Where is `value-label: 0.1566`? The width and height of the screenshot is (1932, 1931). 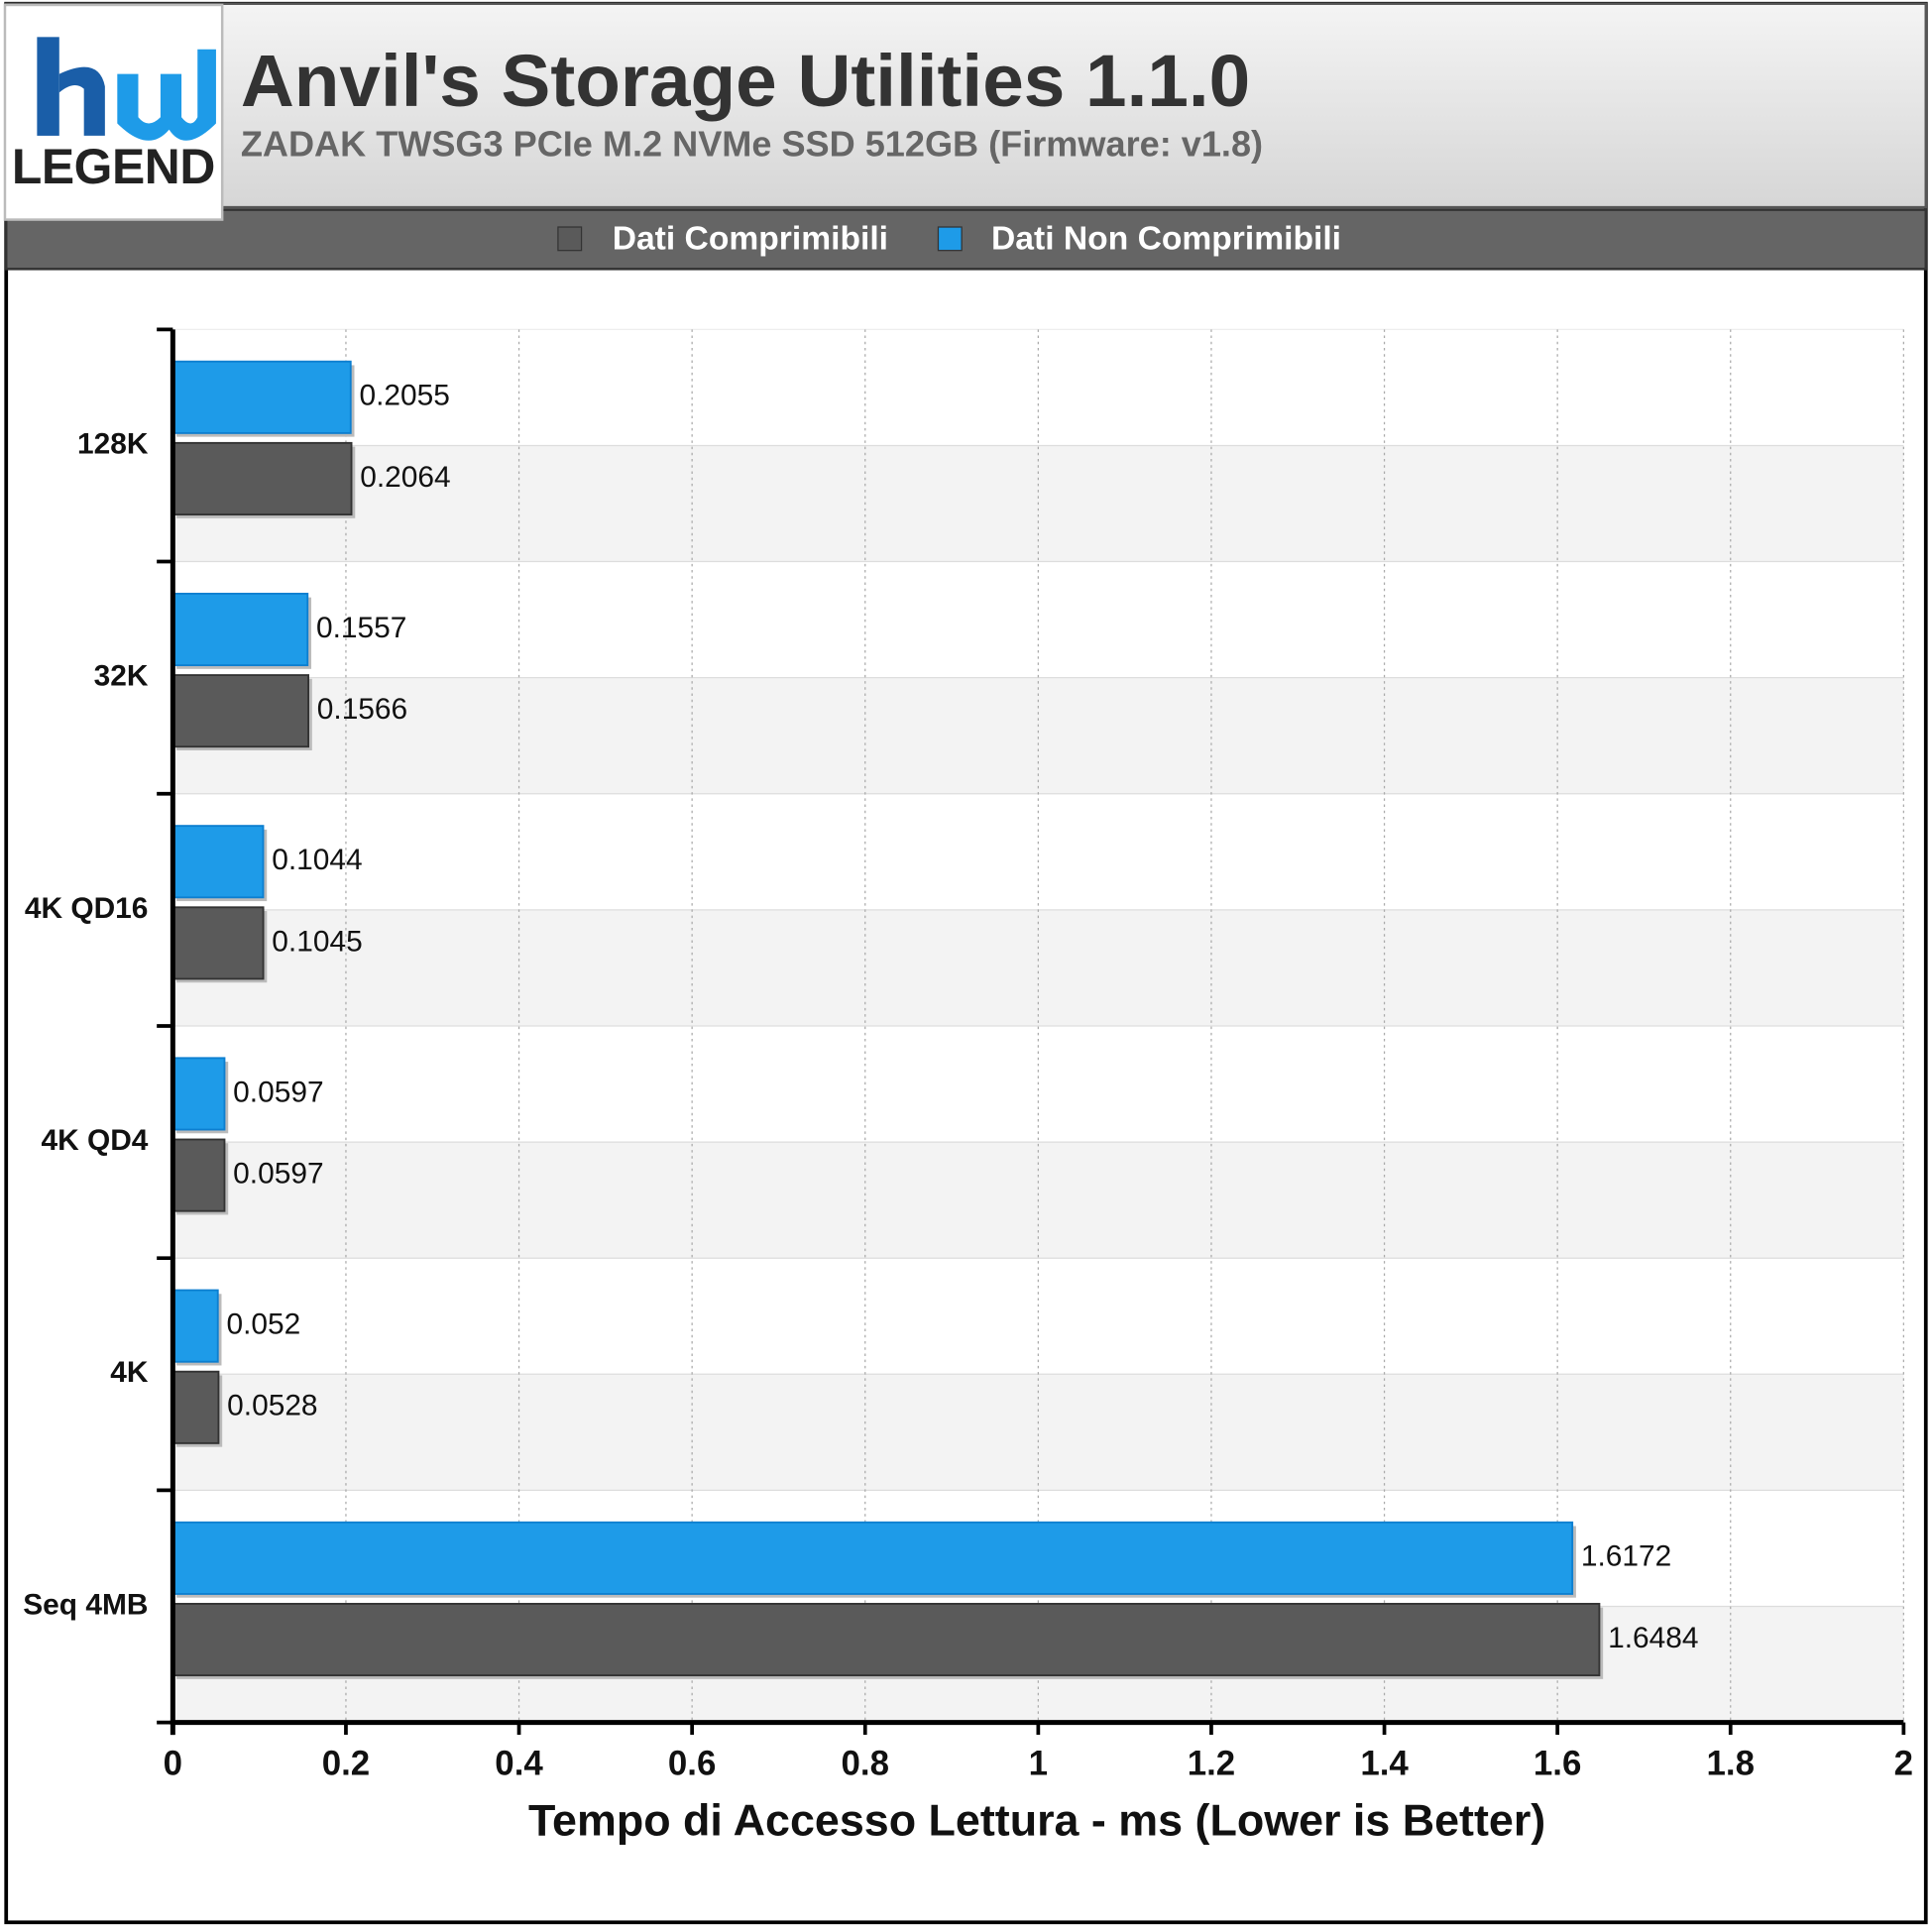
value-label: 0.1566 is located at coordinates (362, 709).